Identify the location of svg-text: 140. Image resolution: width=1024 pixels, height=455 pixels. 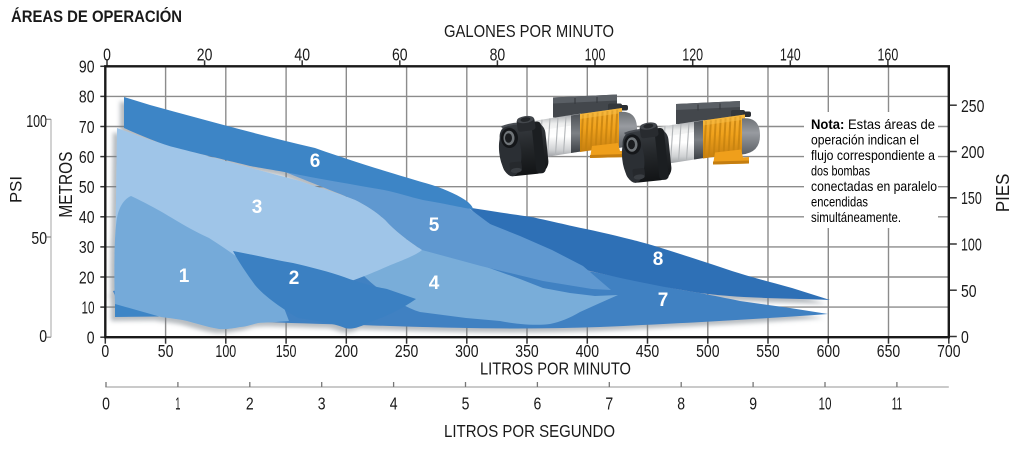
(790, 55).